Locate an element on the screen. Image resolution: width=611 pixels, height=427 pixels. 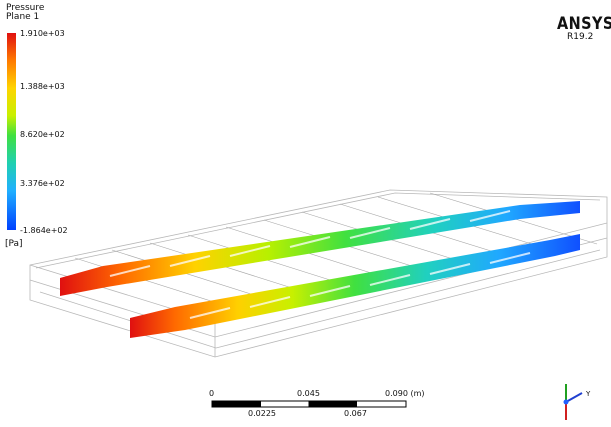
version-label: R19.2 is located at coordinates (580, 37).